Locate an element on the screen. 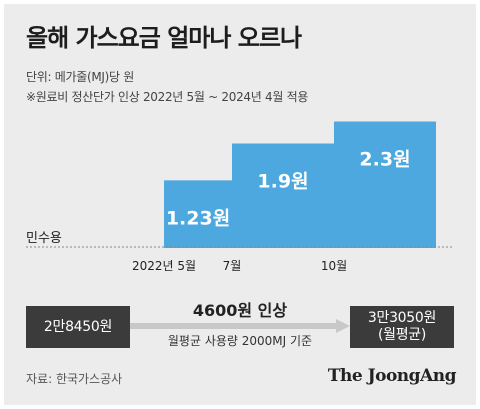 This screenshot has height=409, width=480. x-tick-label-1: 2022년 5월 is located at coordinates (164, 266).